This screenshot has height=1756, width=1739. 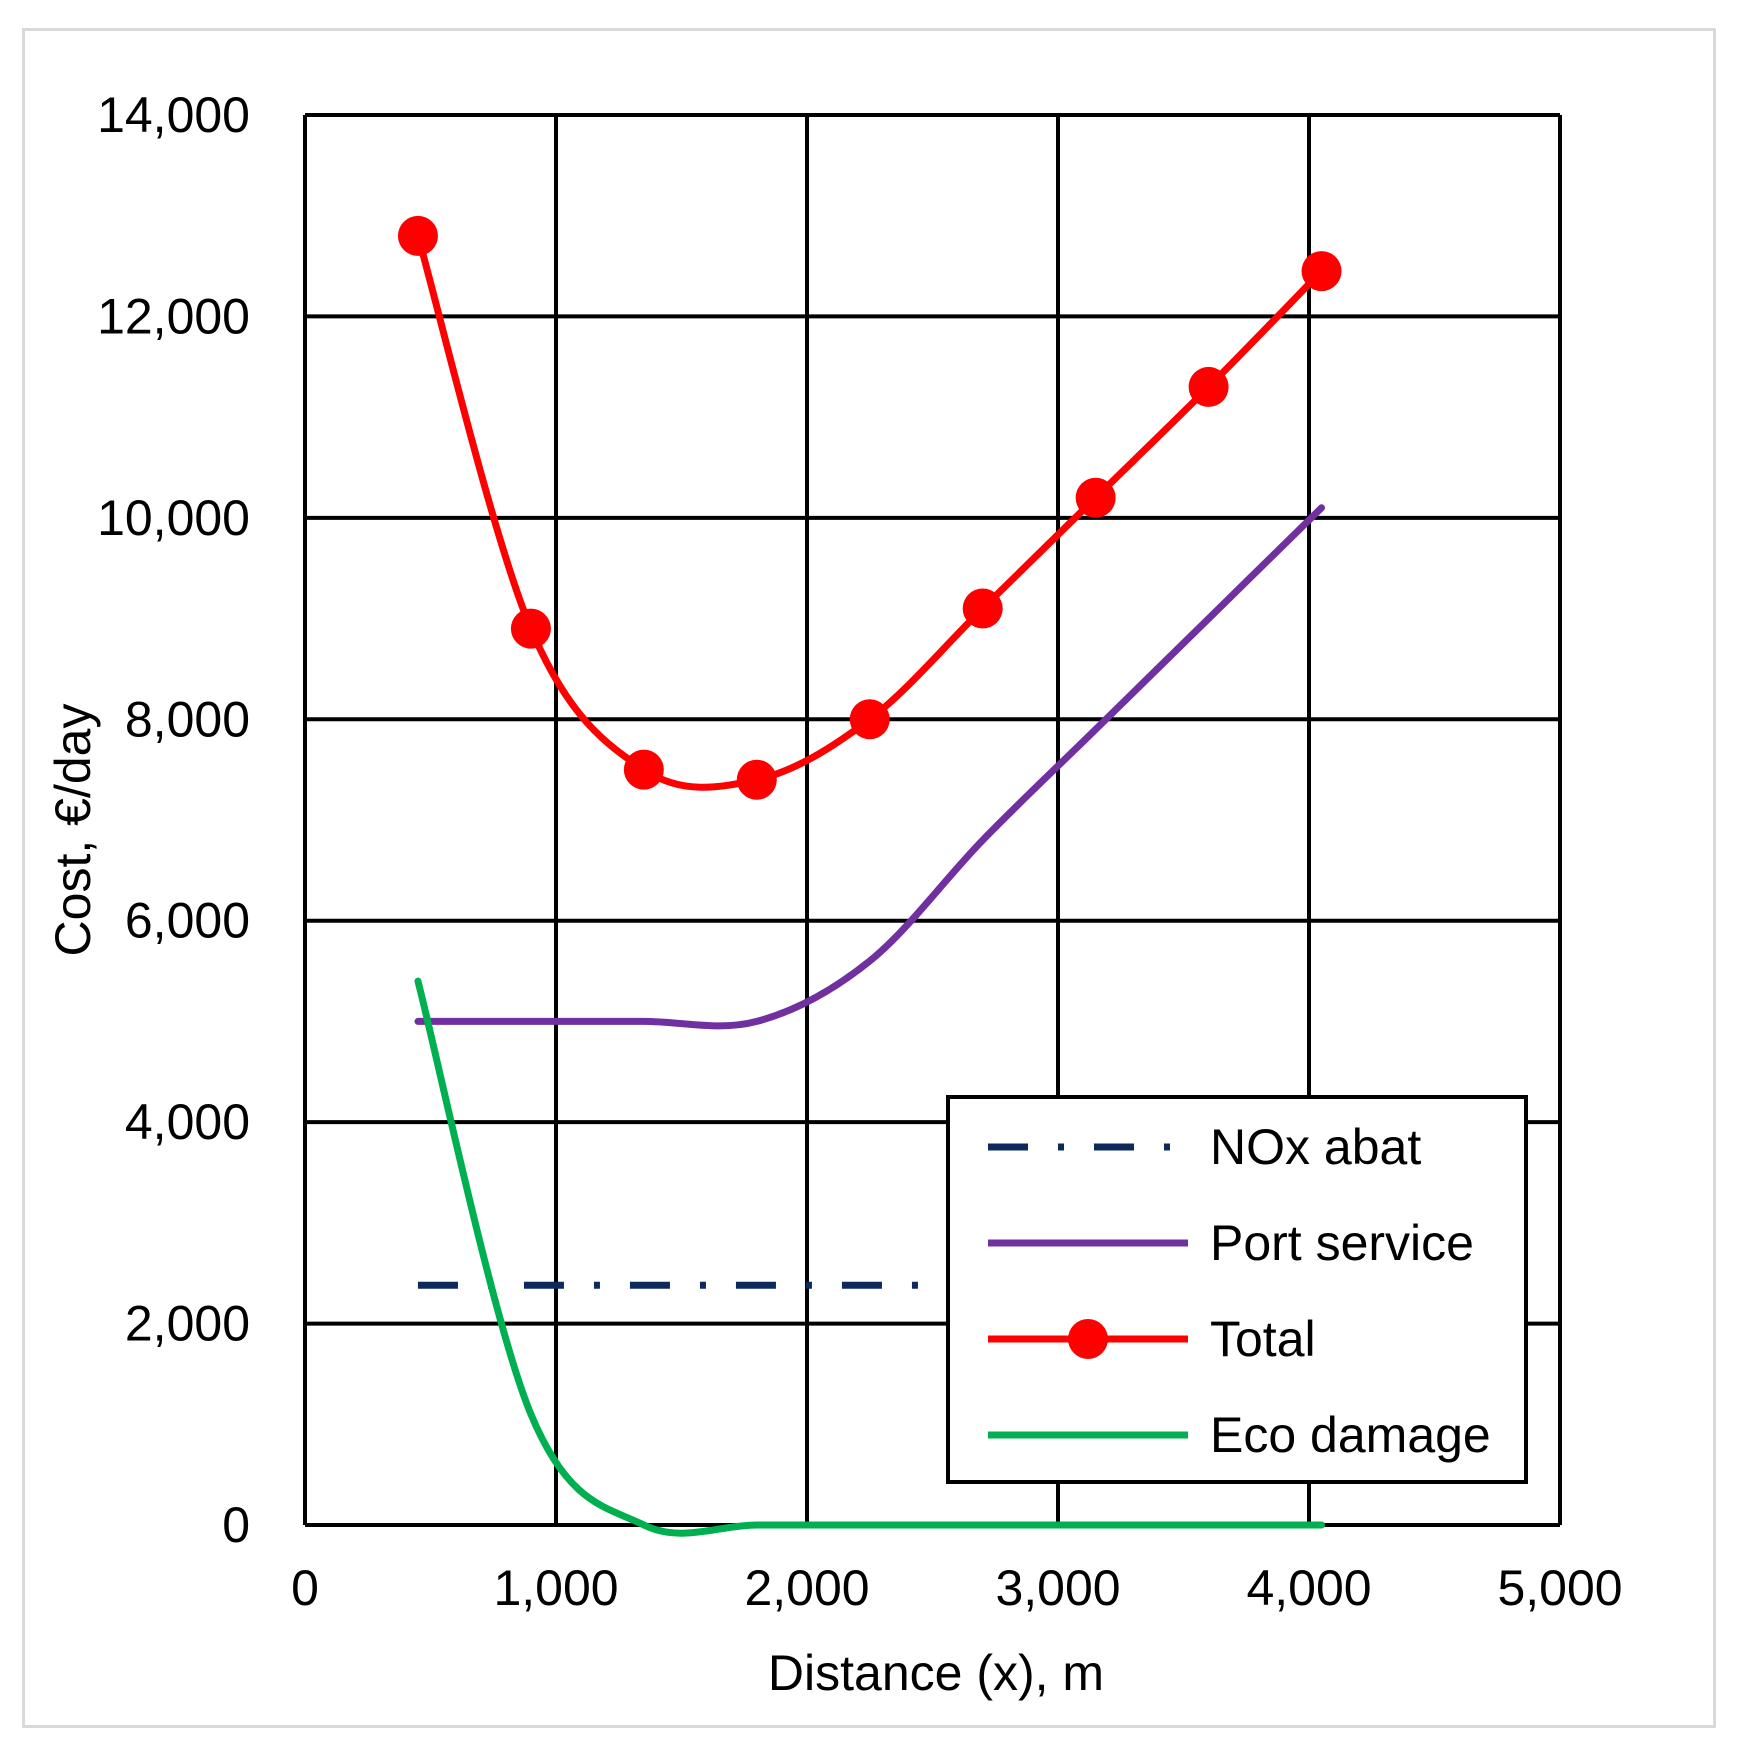 I want to click on legend-item: Port service, so click(x=1231, y=1243).